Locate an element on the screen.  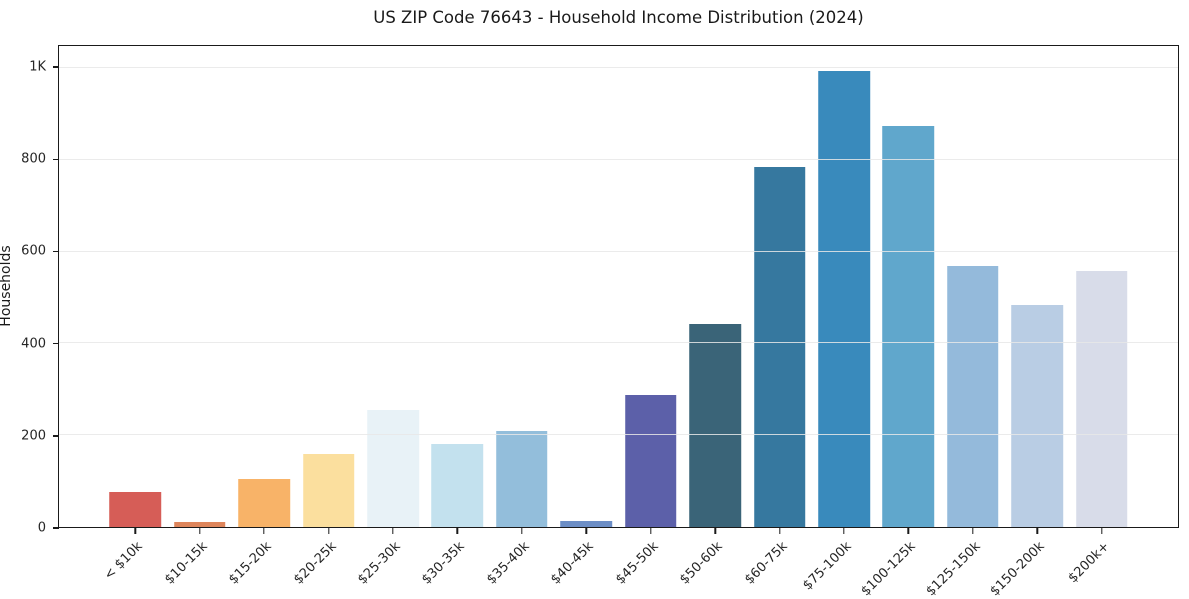
x-tick-label: $150-200k is located at coordinates (1017, 569).